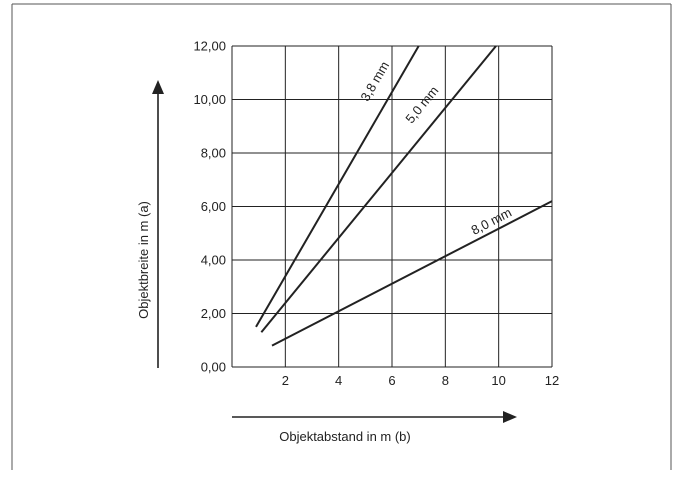 The height and width of the screenshot is (477, 674). What do you see at coordinates (445, 380) in the screenshot?
I see `x-tick-label: 8` at bounding box center [445, 380].